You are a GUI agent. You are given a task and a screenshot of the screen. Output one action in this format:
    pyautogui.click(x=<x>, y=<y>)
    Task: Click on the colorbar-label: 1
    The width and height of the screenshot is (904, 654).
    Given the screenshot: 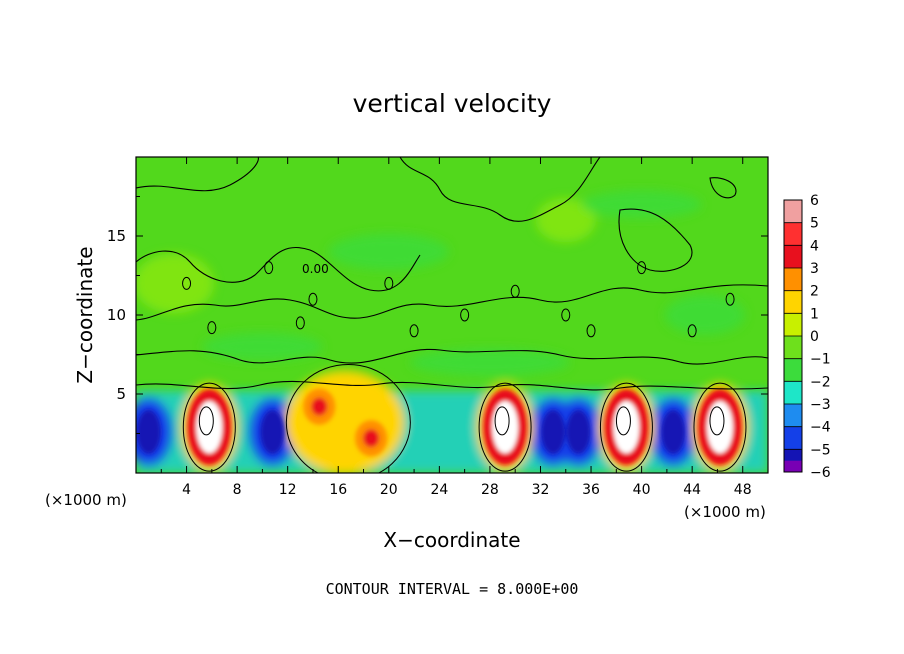 What is the action you would take?
    pyautogui.click(x=814, y=314)
    